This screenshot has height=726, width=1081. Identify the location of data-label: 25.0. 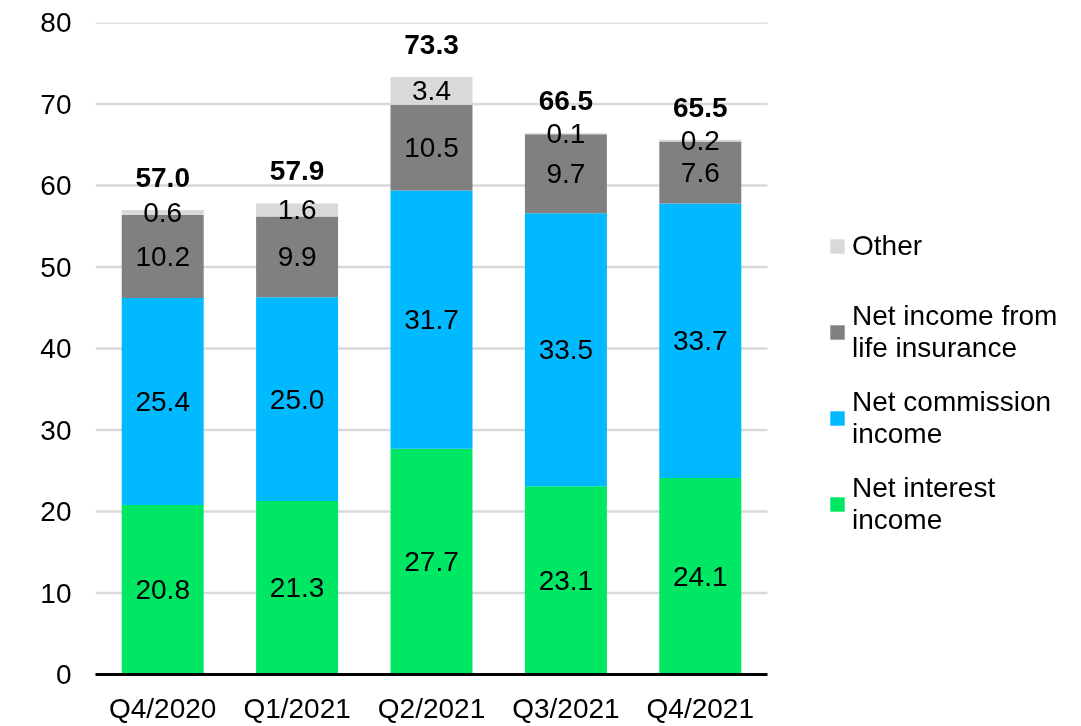
(297, 399).